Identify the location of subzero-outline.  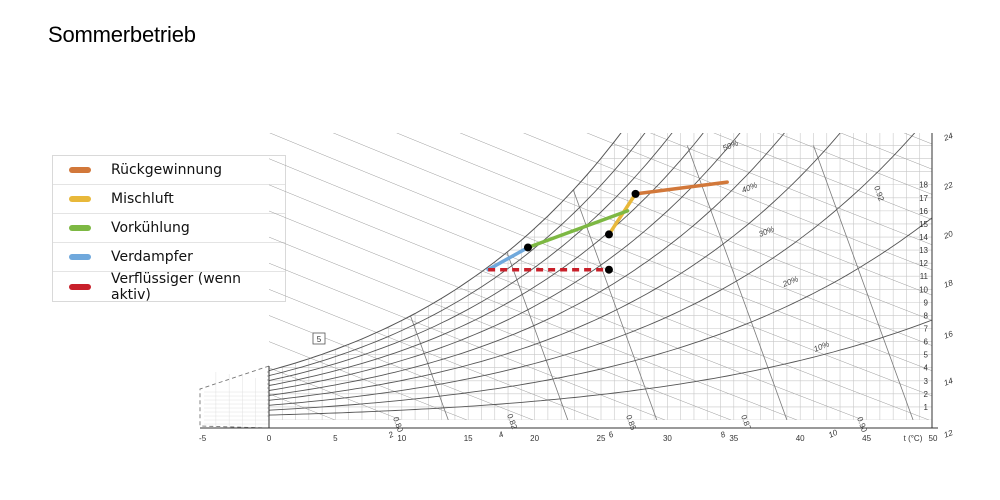
(234, 397).